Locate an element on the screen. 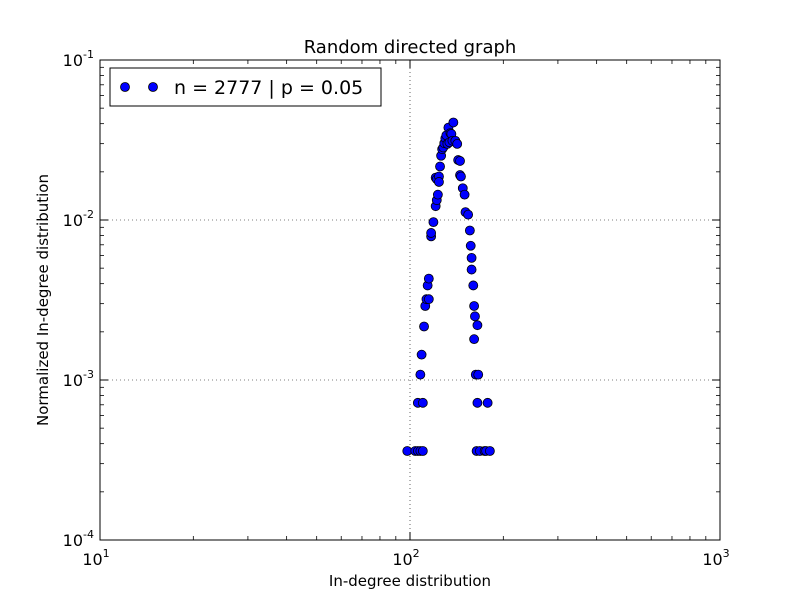  chart-title: Random directed graph is located at coordinates (410, 47).